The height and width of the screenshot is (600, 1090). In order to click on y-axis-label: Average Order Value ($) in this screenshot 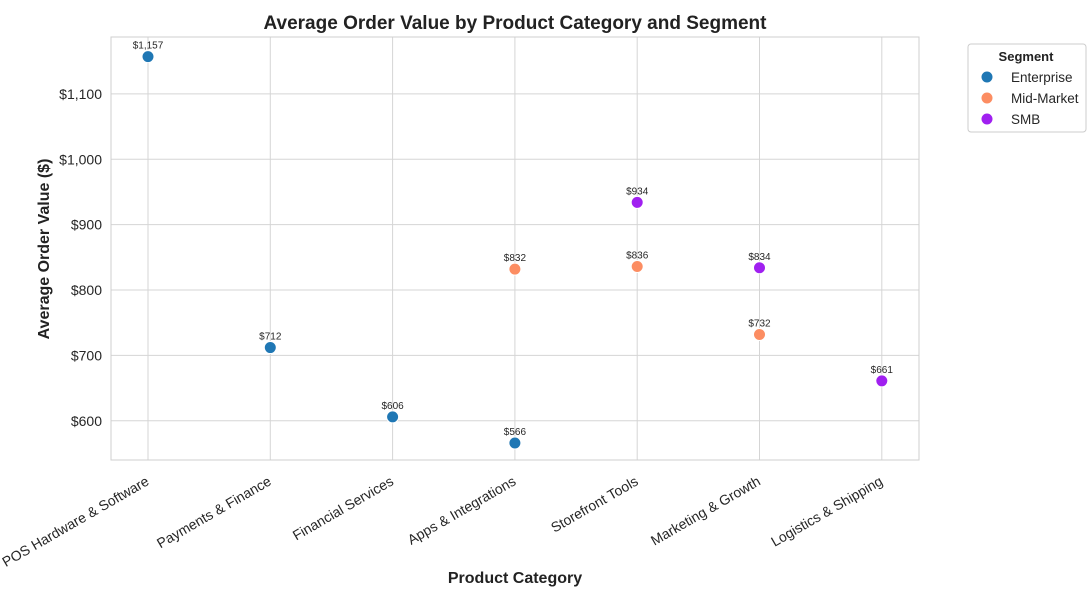, I will do `click(44, 249)`.